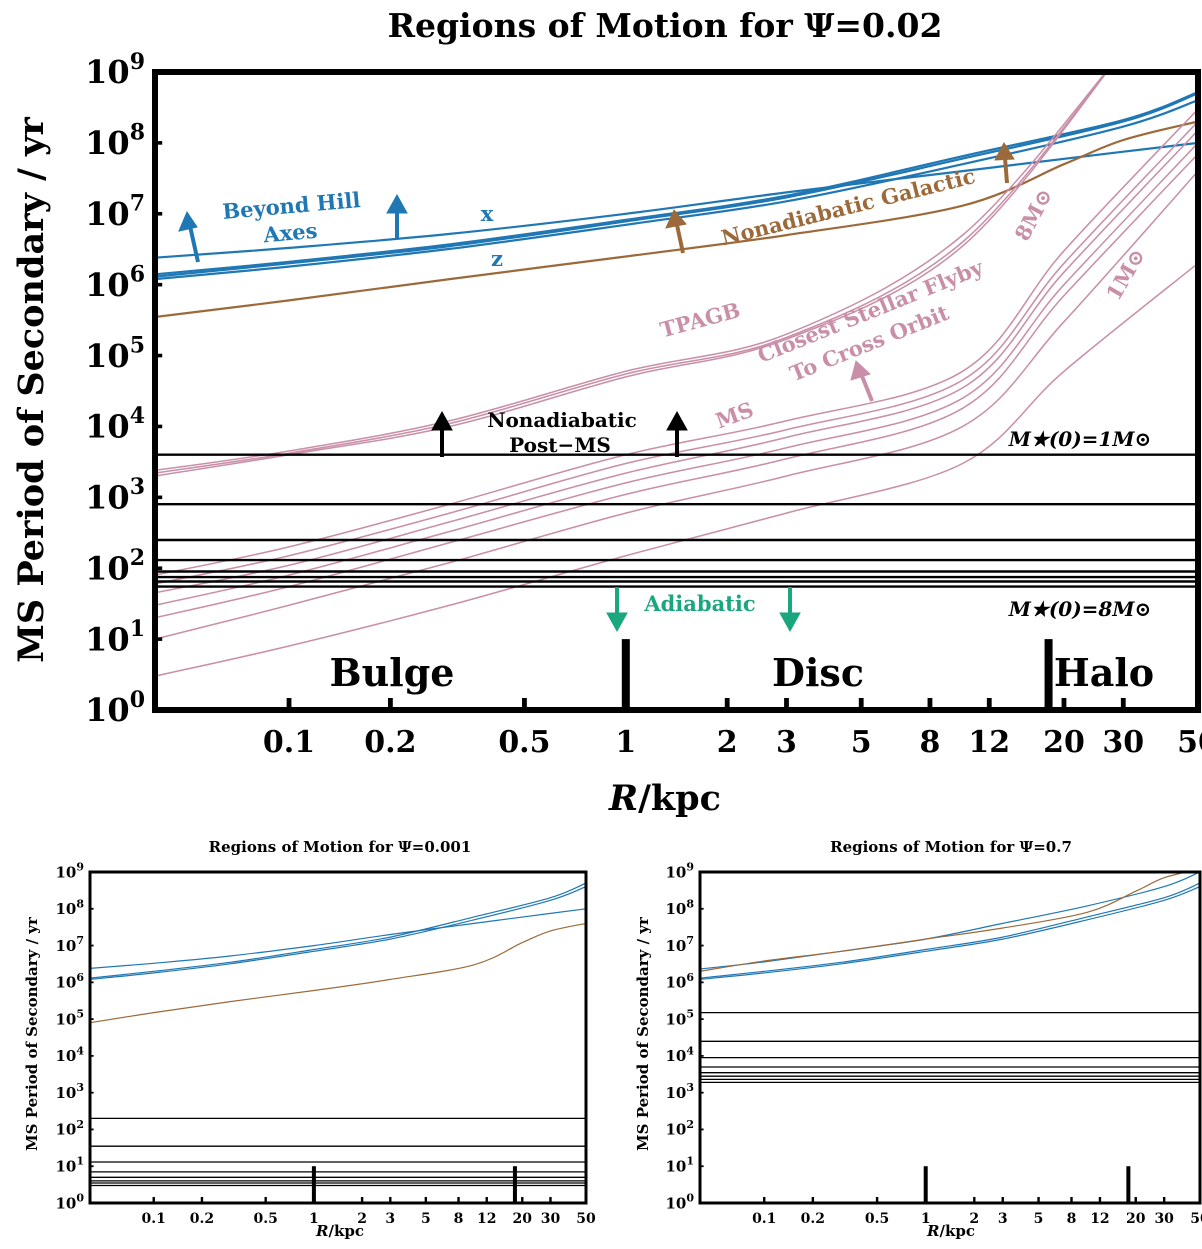 This screenshot has width=1202, height=1249. Describe the element at coordinates (69, 1091) in the screenshot. I see `small-left-ytick-label-3: 10³` at that location.